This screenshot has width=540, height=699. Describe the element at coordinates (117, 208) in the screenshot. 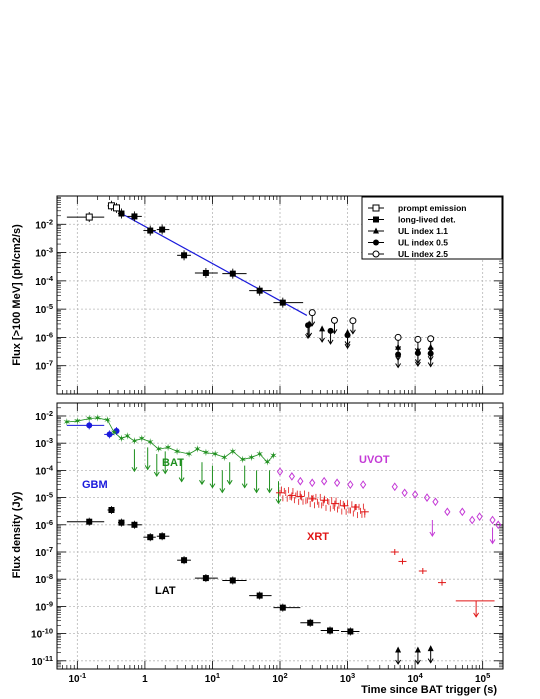

I see `open-square-marker` at that location.